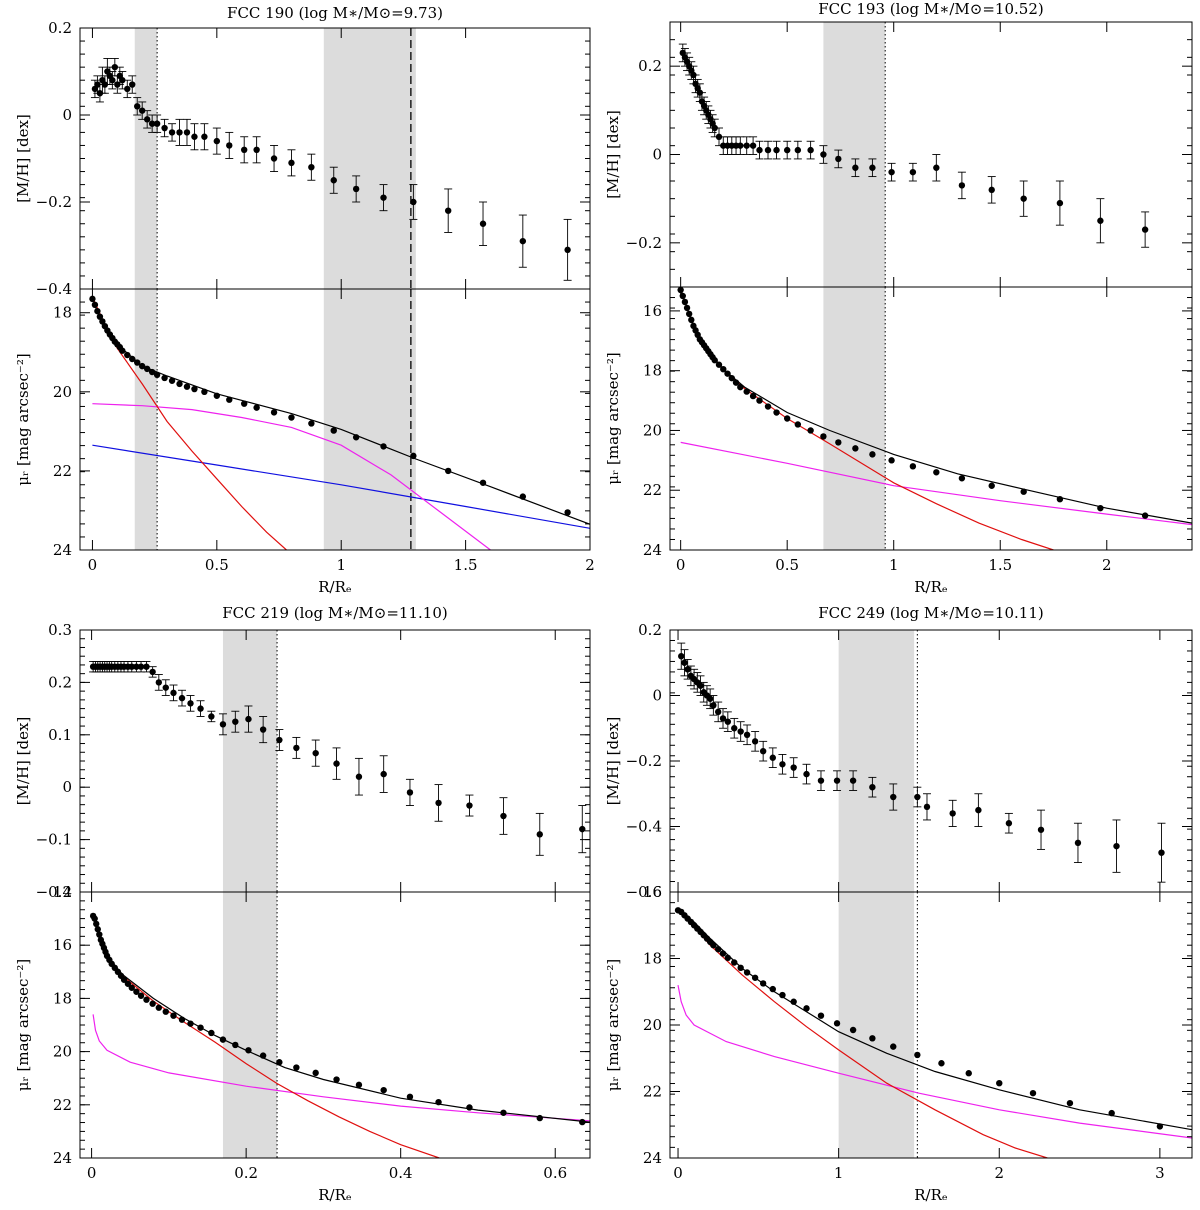 Image resolution: width=1200 pixels, height=1210 pixels. I want to click on shaded-region, so click(876, 761).